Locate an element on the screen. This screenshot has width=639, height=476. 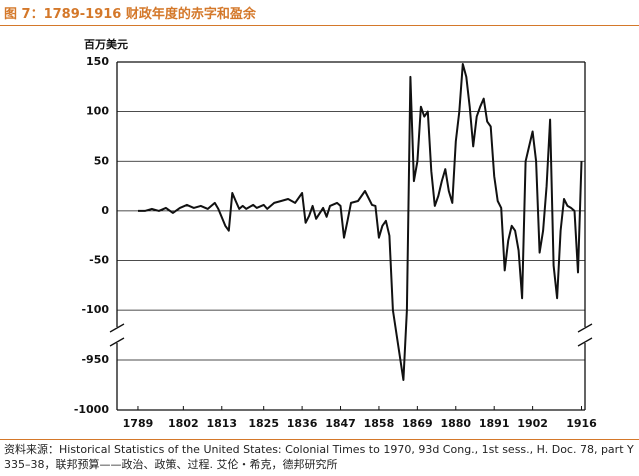
x-tick-label: 1825 is located at coordinates (263, 423).